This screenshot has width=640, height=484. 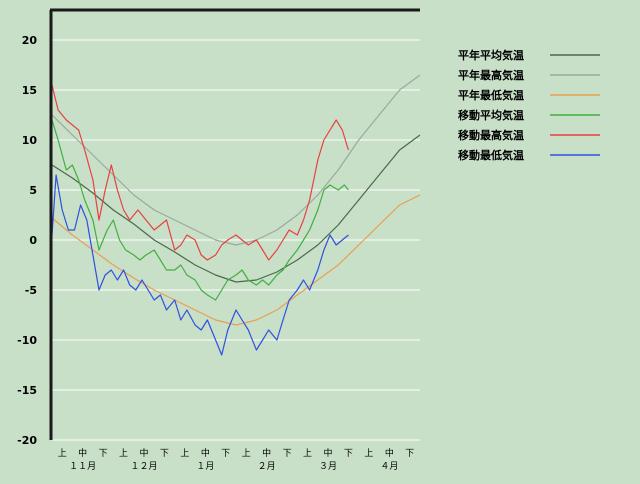 What do you see at coordinates (27, 390) in the screenshot?
I see `y-tick-label: -15` at bounding box center [27, 390].